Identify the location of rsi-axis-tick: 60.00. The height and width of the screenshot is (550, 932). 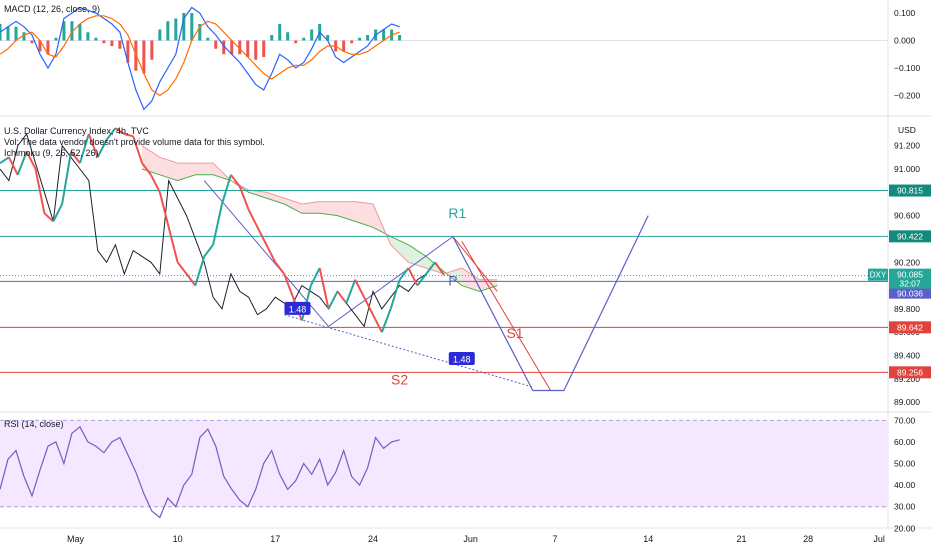
(905, 442).